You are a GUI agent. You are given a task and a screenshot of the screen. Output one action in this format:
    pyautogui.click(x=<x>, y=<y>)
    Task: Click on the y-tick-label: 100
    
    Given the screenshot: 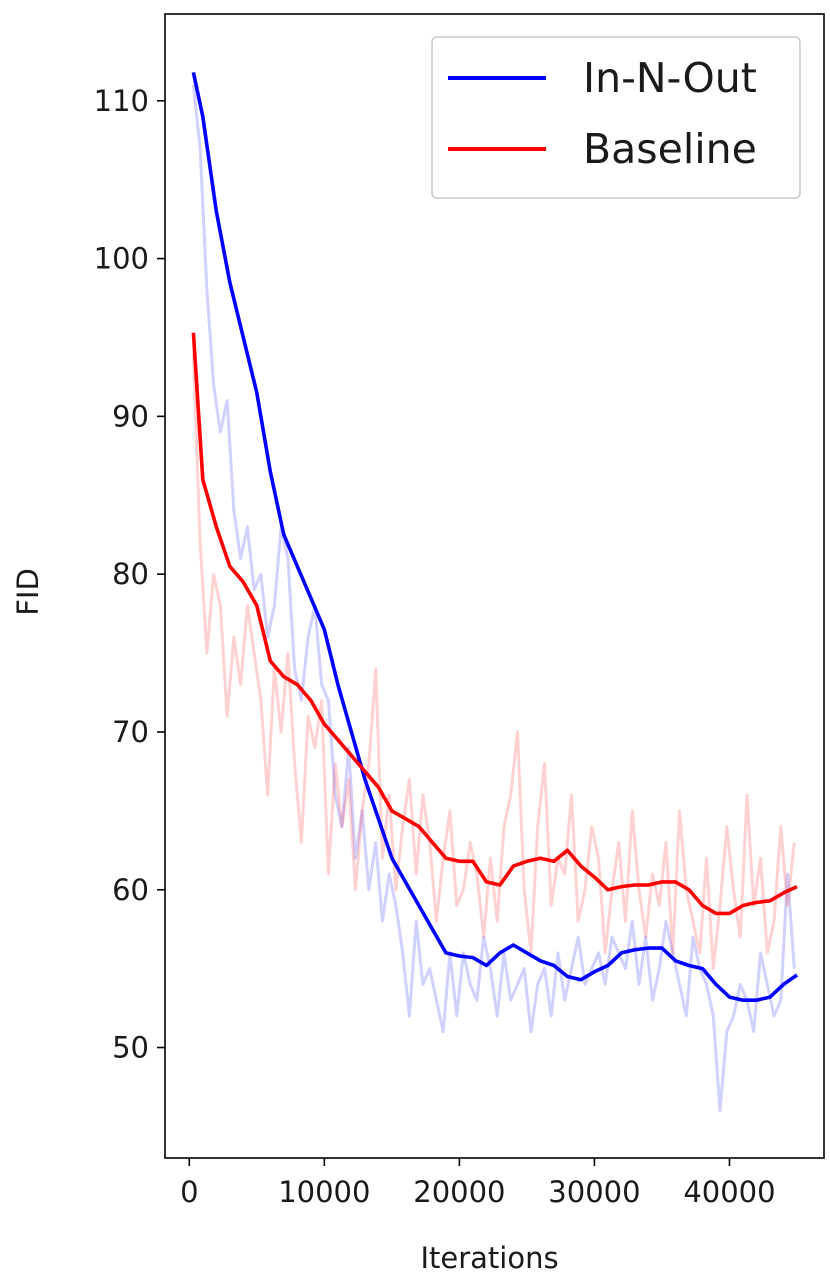 What is the action you would take?
    pyautogui.click(x=121, y=259)
    